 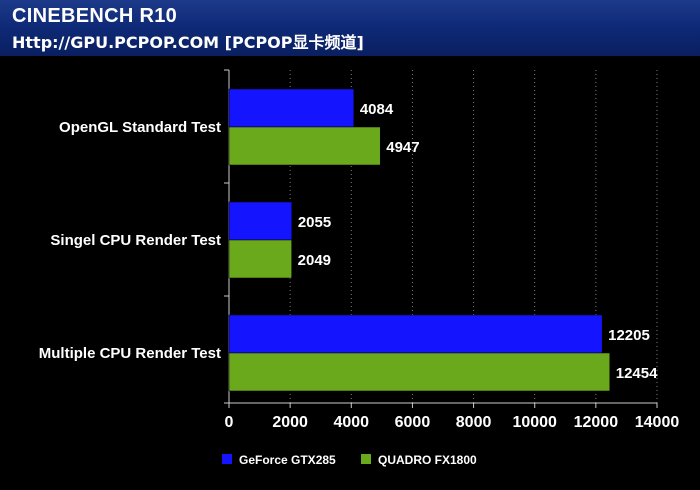 What do you see at coordinates (637, 373) in the screenshot?
I see `data-label: 12454` at bounding box center [637, 373].